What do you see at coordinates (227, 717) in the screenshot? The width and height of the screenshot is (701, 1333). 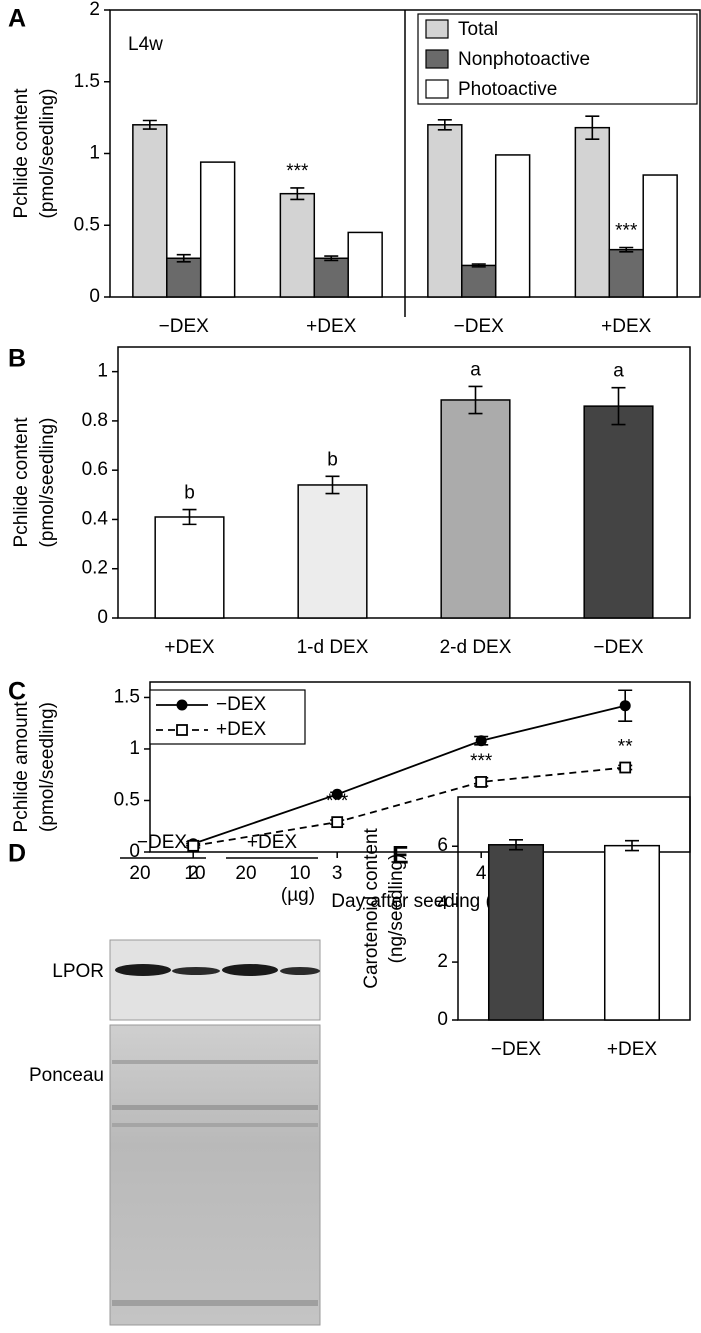 I see `legend-box` at bounding box center [227, 717].